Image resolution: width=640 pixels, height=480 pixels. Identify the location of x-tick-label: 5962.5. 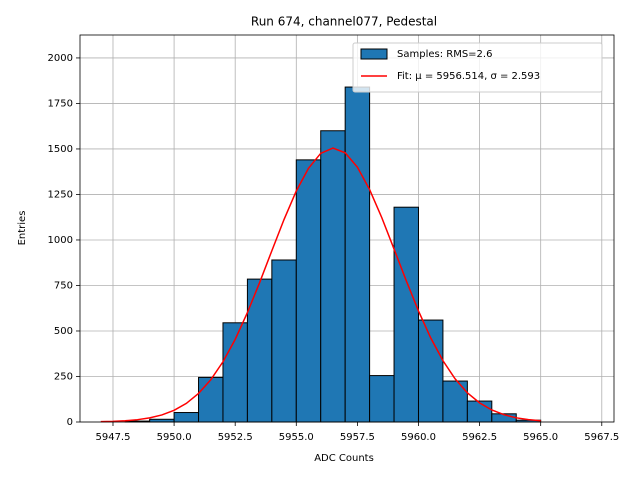
(479, 437).